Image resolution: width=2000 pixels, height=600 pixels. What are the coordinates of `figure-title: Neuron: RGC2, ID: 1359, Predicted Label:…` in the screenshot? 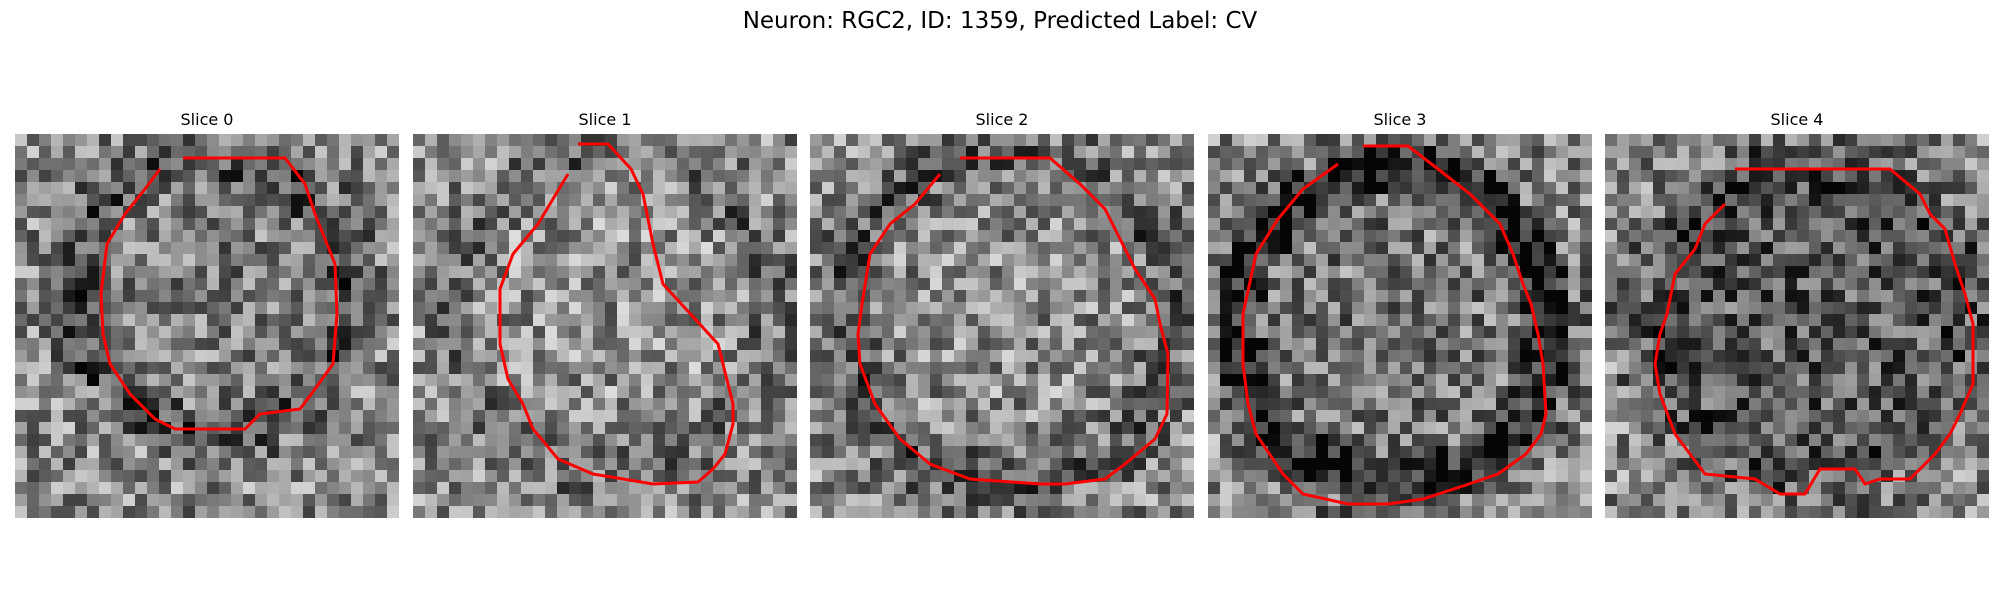 It's located at (1000, 21).